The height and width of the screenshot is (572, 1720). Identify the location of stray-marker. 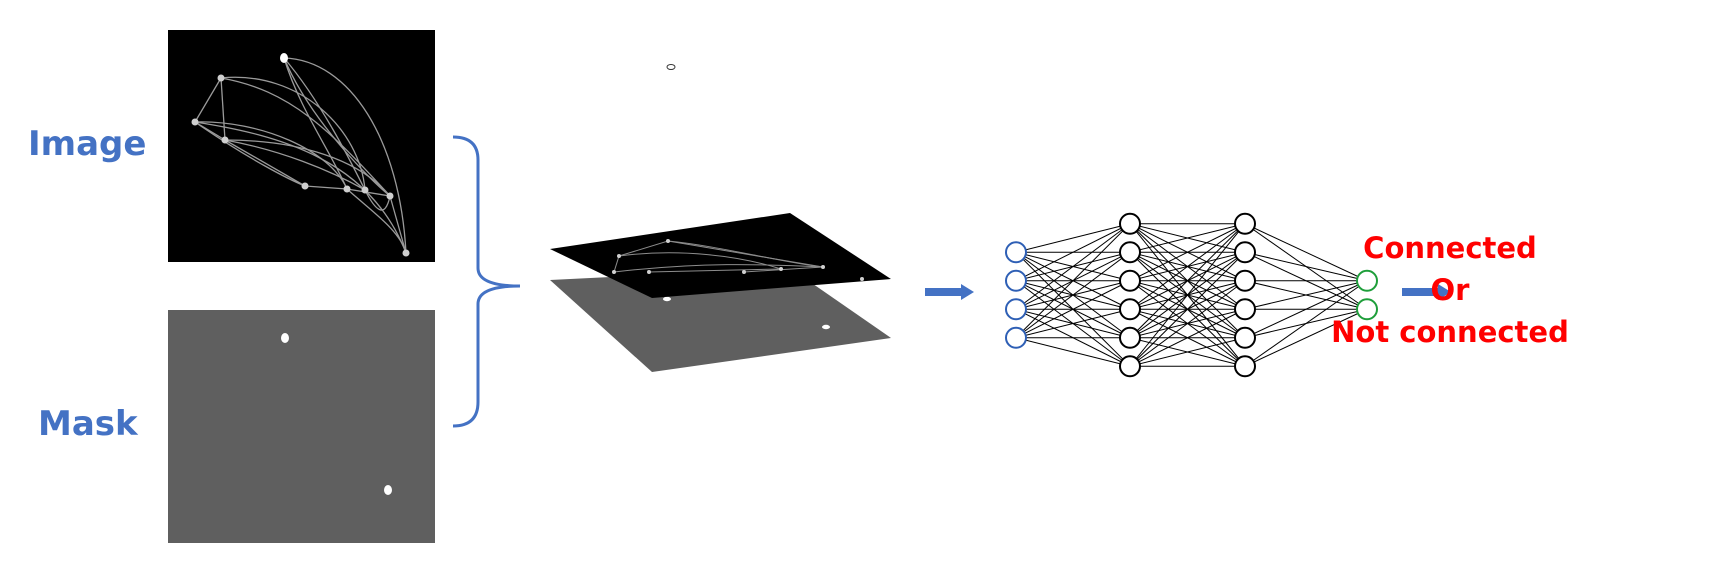
(671, 67).